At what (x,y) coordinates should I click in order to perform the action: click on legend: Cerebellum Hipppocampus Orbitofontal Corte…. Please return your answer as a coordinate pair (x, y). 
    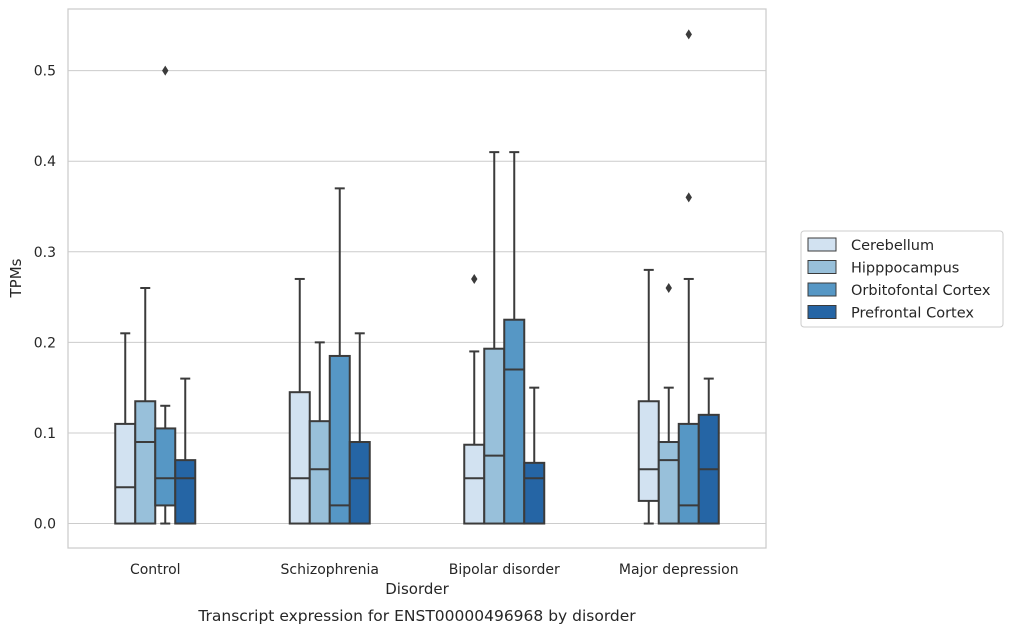
    Looking at the image, I should click on (902, 279).